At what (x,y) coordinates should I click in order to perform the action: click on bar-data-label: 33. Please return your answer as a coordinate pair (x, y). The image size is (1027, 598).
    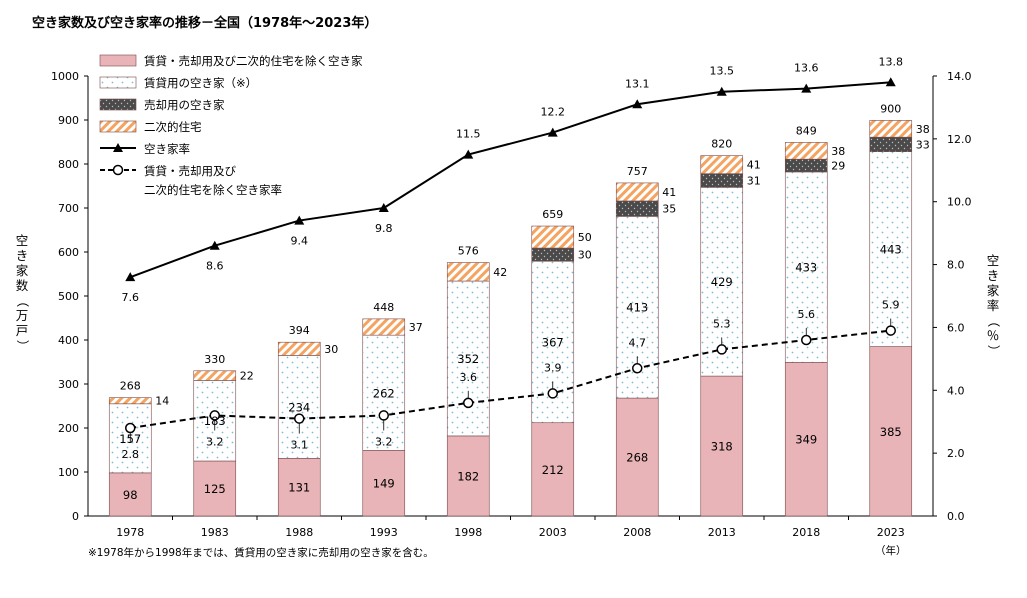
    Looking at the image, I should click on (923, 144).